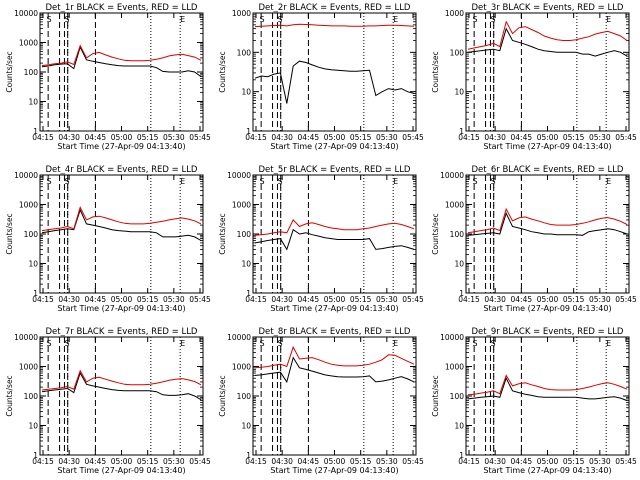  I want to click on chart-title: Det_3r BLACK = Events, RED = LLD, so click(548, 8).